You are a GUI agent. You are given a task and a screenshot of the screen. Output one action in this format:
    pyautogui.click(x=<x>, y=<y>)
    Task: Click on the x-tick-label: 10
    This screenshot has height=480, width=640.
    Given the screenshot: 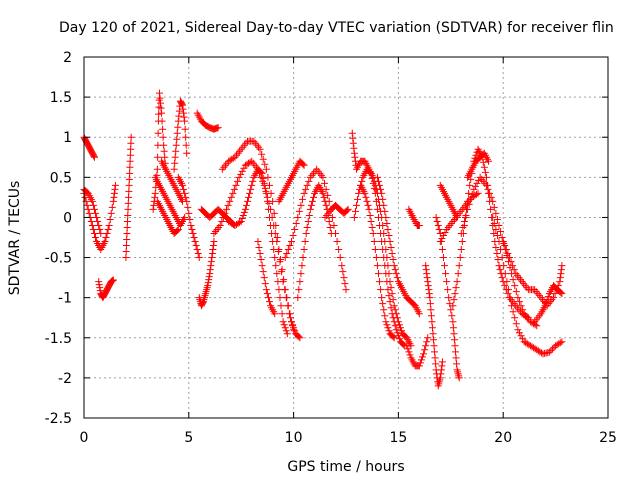 What is the action you would take?
    pyautogui.click(x=294, y=438)
    